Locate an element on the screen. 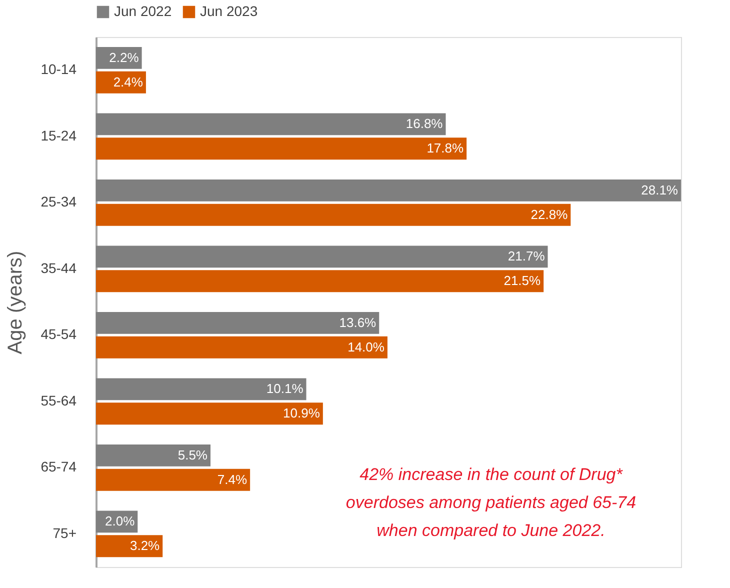  y-tick-label: 55-64 is located at coordinates (58, 400).